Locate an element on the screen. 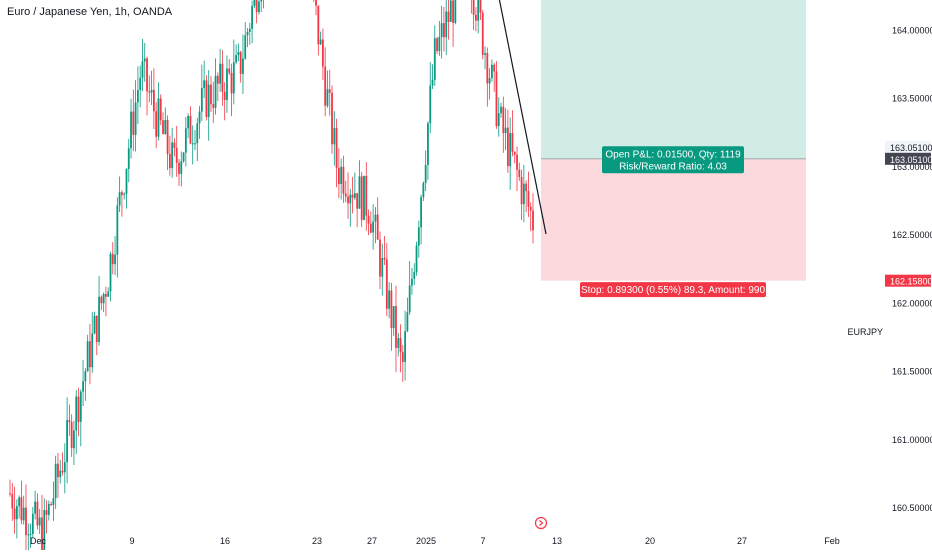 Image resolution: width=932 pixels, height=555 pixels. price-tick-label: 163.00000 is located at coordinates (912, 167).